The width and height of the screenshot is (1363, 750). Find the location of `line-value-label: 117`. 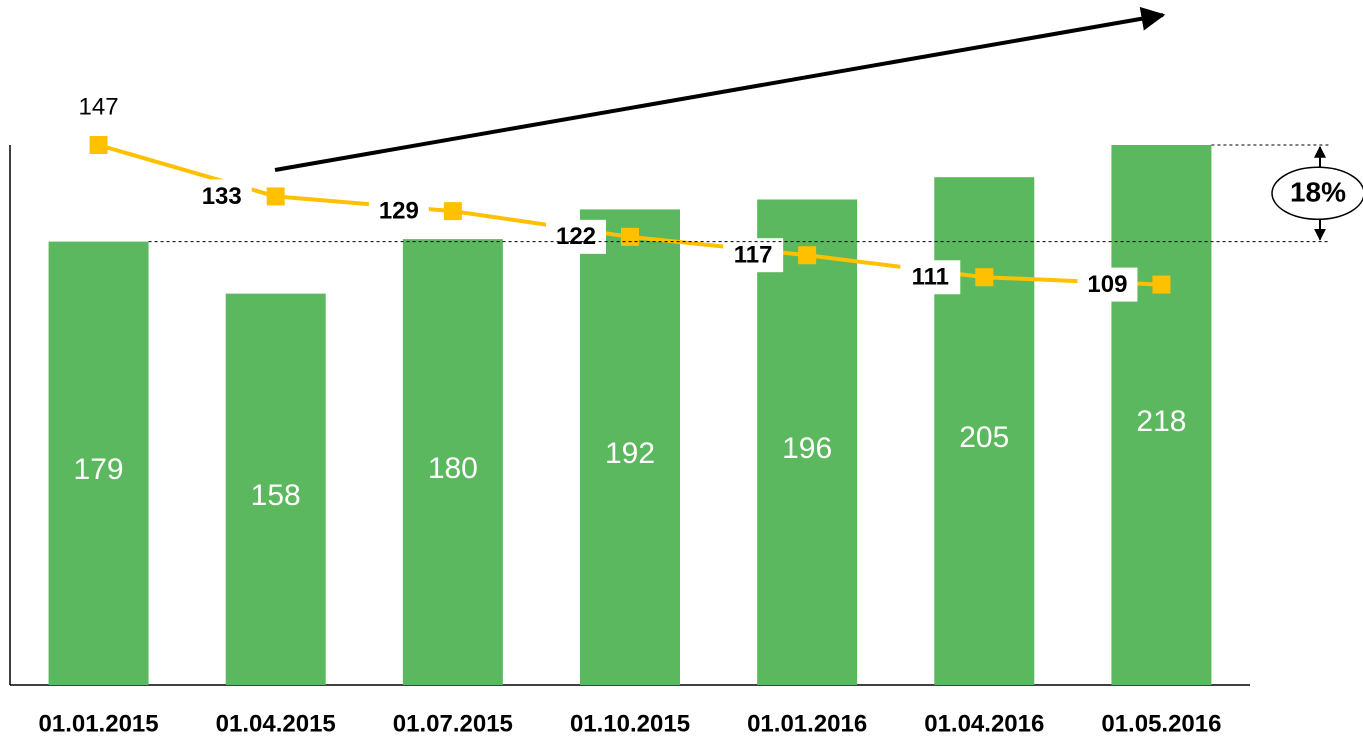

line-value-label: 117 is located at coordinates (753, 255).